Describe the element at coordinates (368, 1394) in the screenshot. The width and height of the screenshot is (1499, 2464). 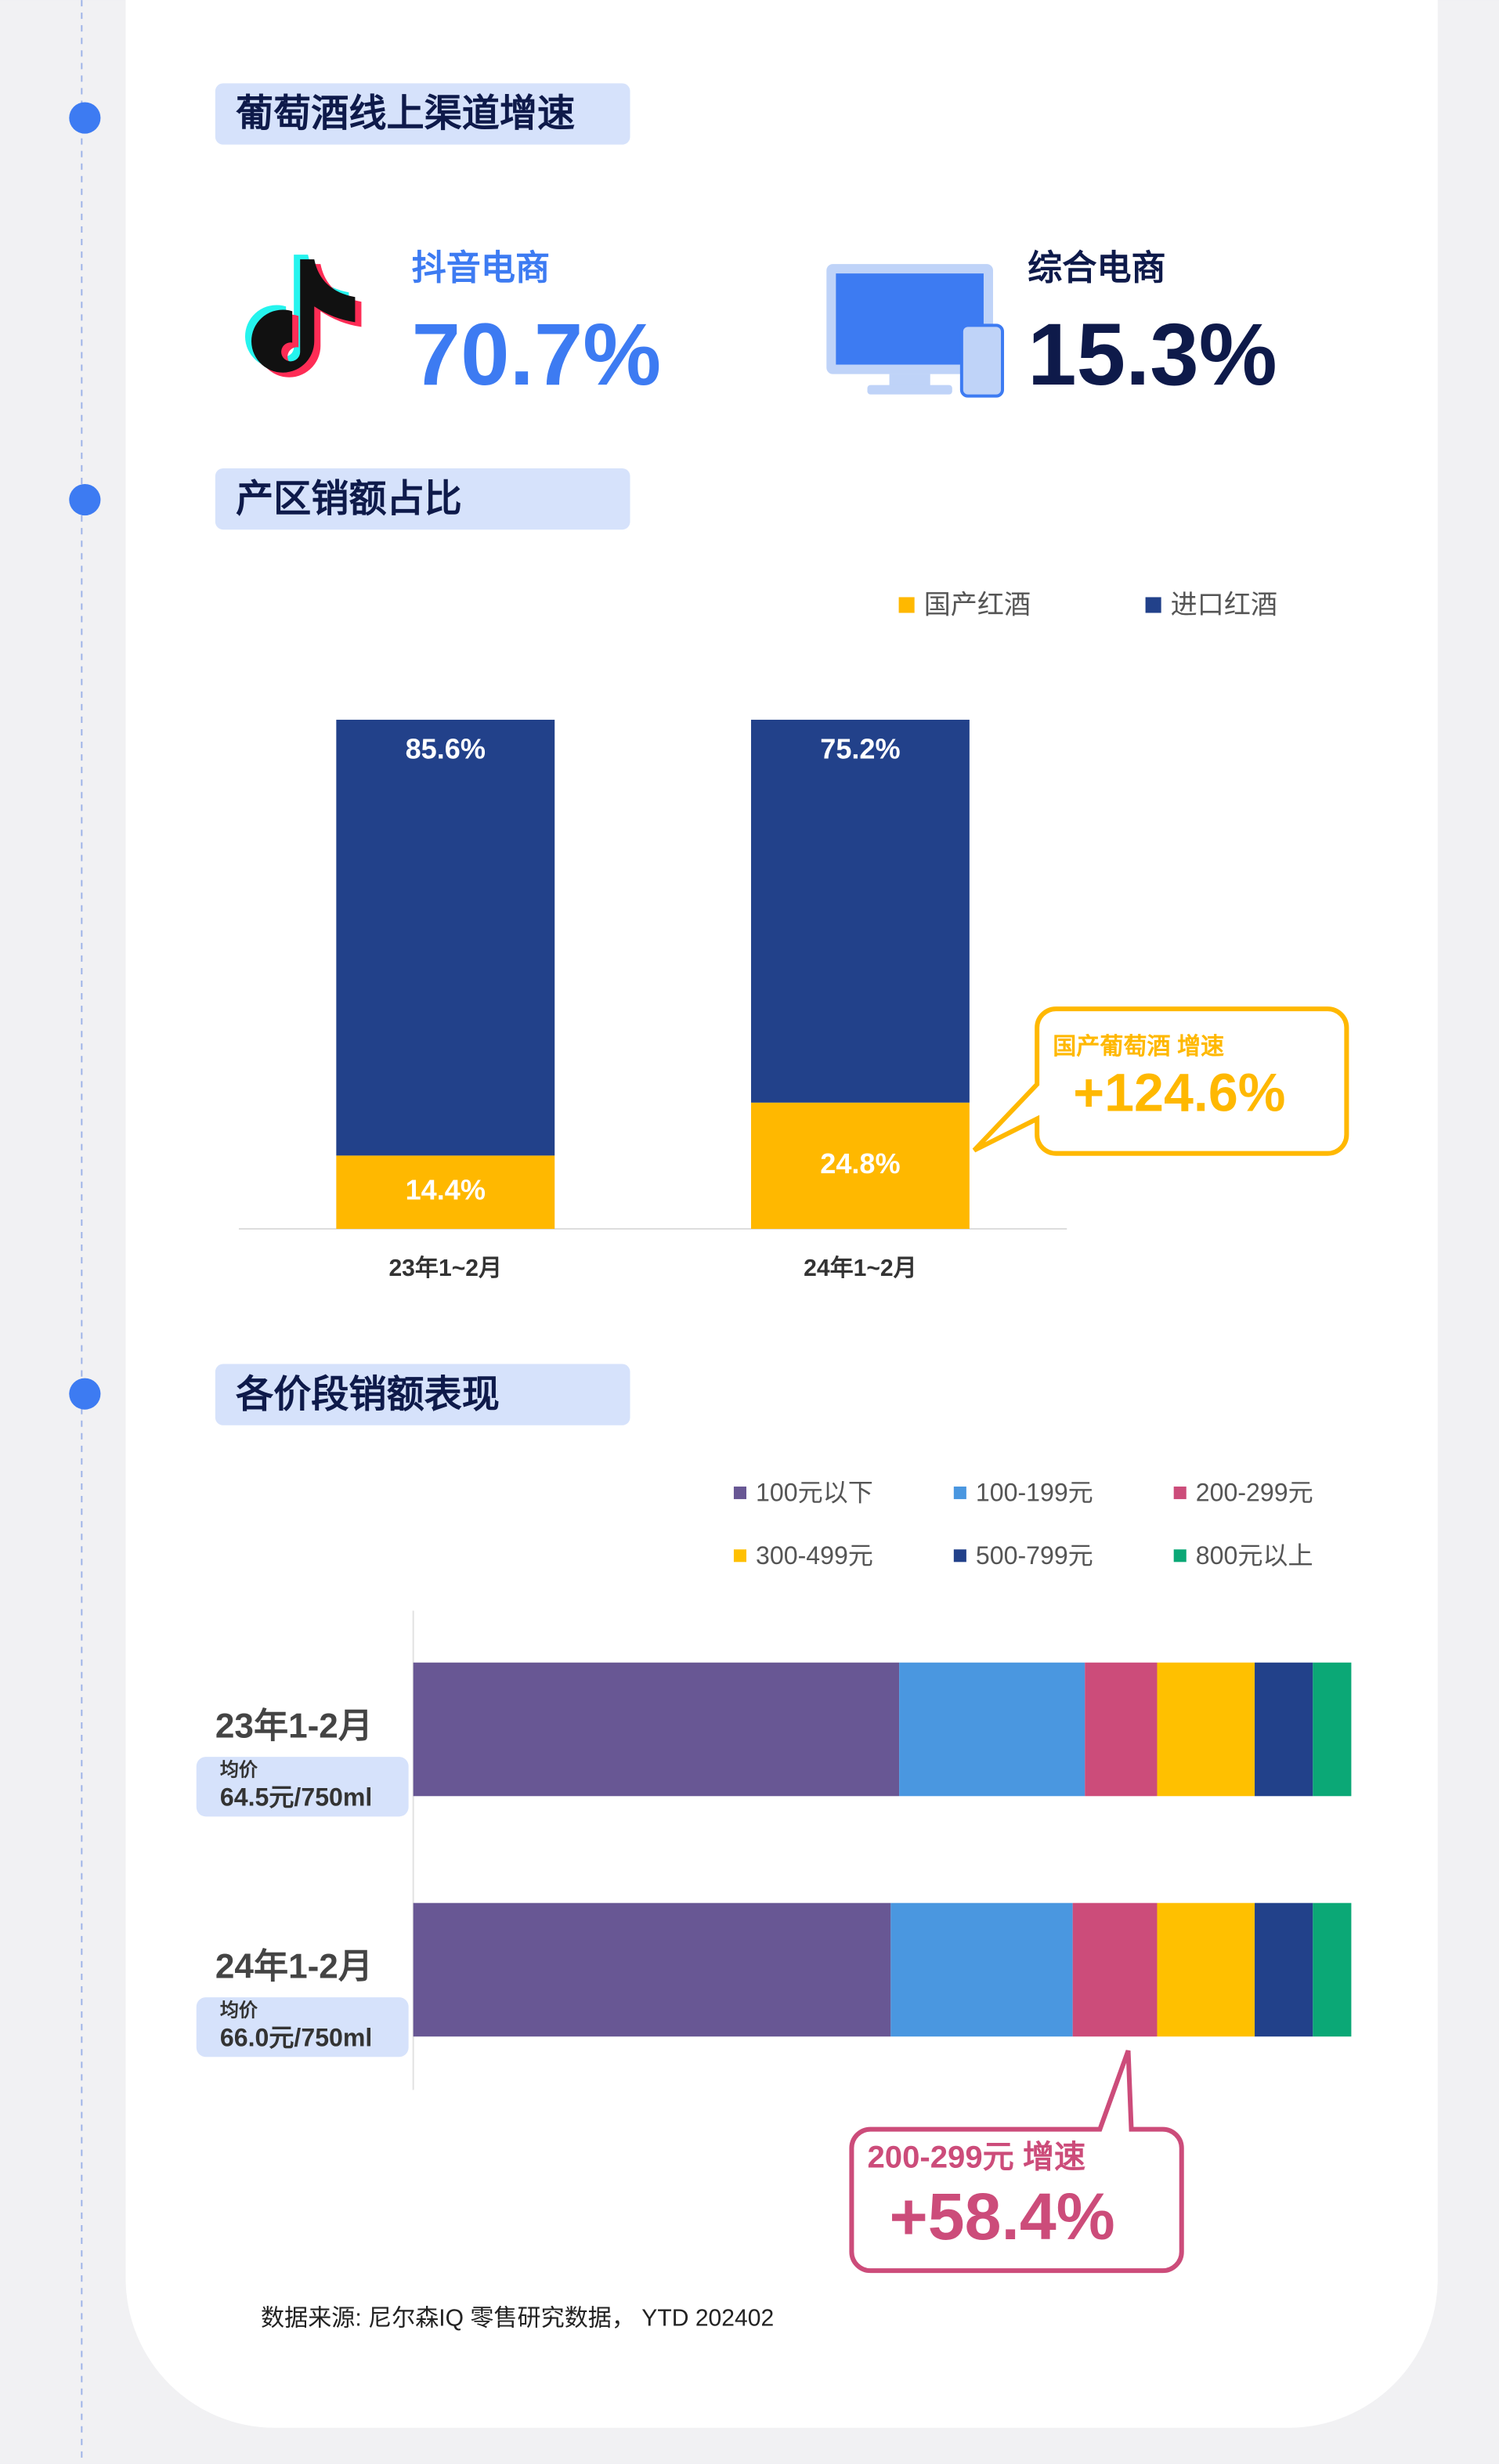
I see `section-title: 各价段销额表现` at that location.